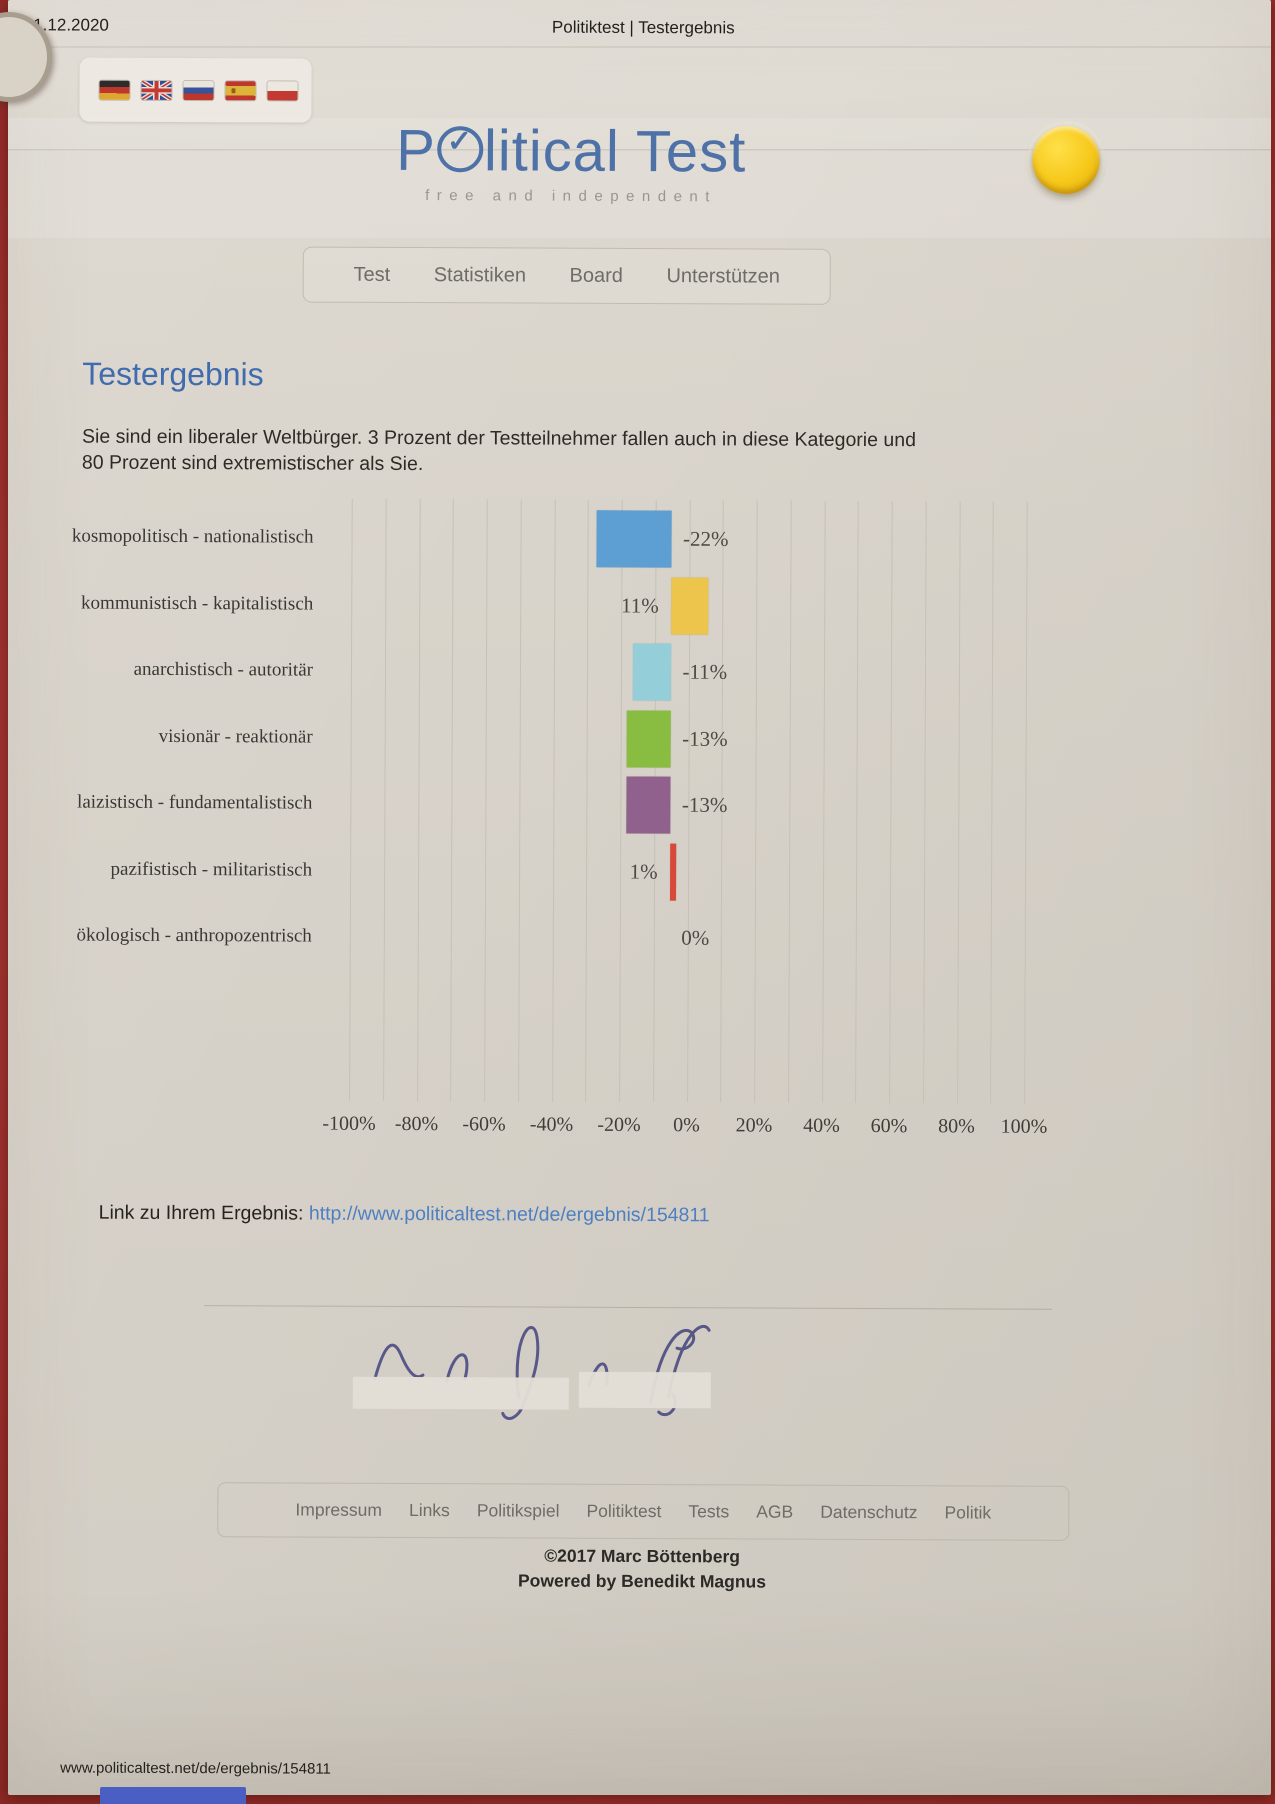 The image size is (1275, 1804). I want to click on axis-tick-label: -100%, so click(349, 1123).